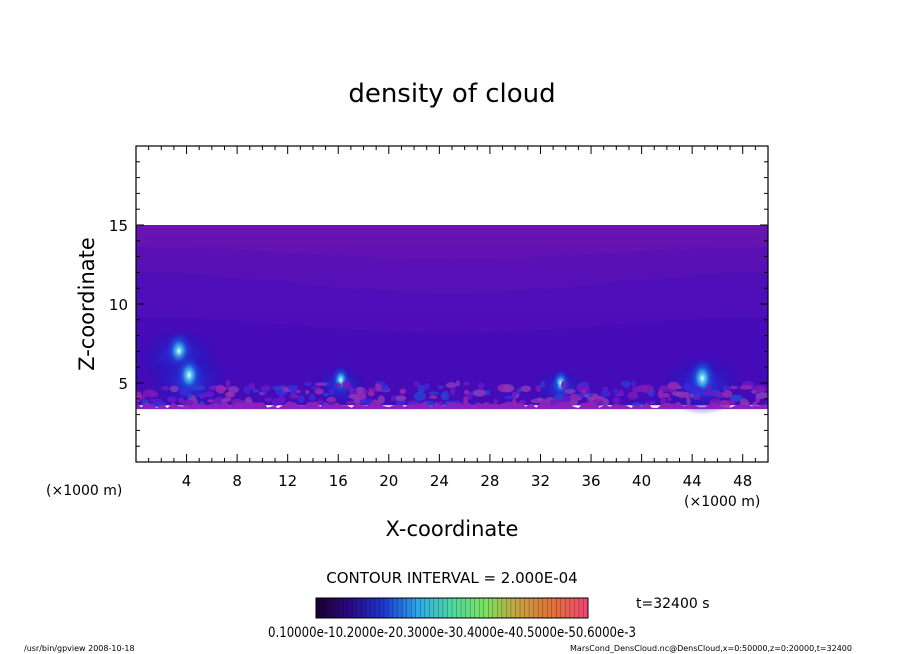 Image resolution: width=904 pixels, height=654 pixels. What do you see at coordinates (118, 305) in the screenshot?
I see `y-tick-label: 10` at bounding box center [118, 305].